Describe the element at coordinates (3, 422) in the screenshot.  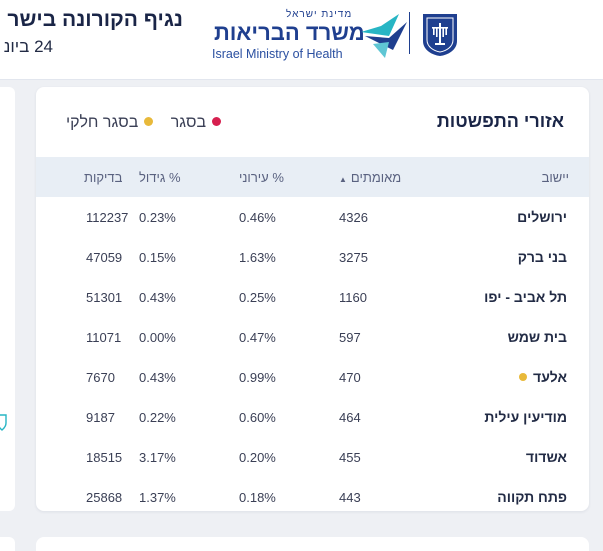
I see `shield-icon` at that location.